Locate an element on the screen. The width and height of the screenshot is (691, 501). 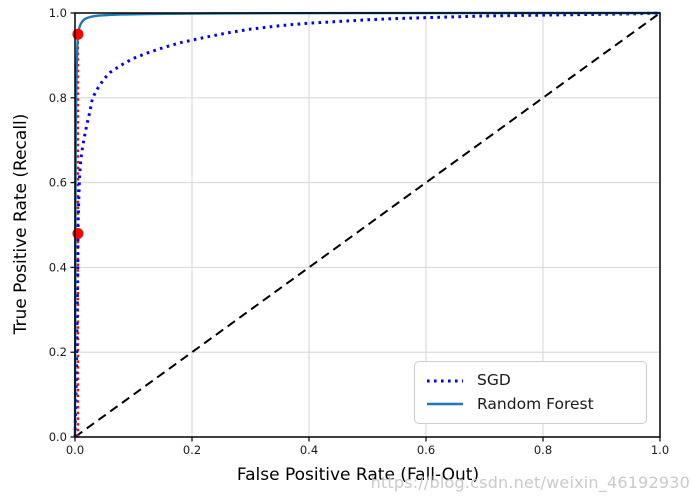
y-tick-label: 0.0 is located at coordinates (58, 437).